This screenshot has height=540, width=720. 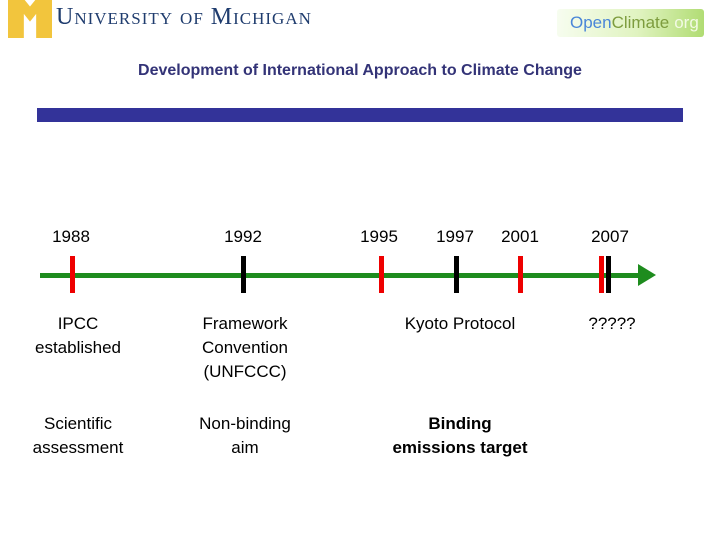 I want to click on event-label-kyoto: Kyoto Protocol, so click(x=460, y=323).